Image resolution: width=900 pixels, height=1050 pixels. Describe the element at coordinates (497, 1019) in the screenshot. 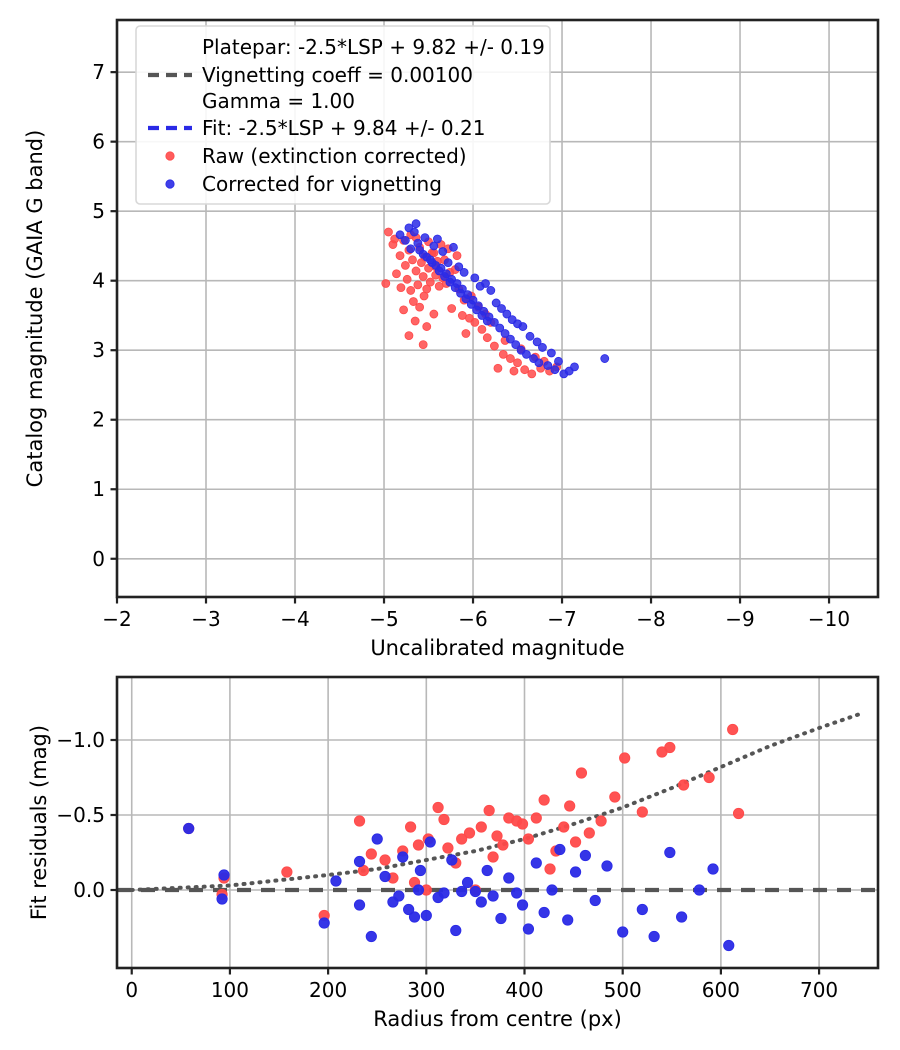

I see `x-axis-label: Radius from centre (px)` at that location.